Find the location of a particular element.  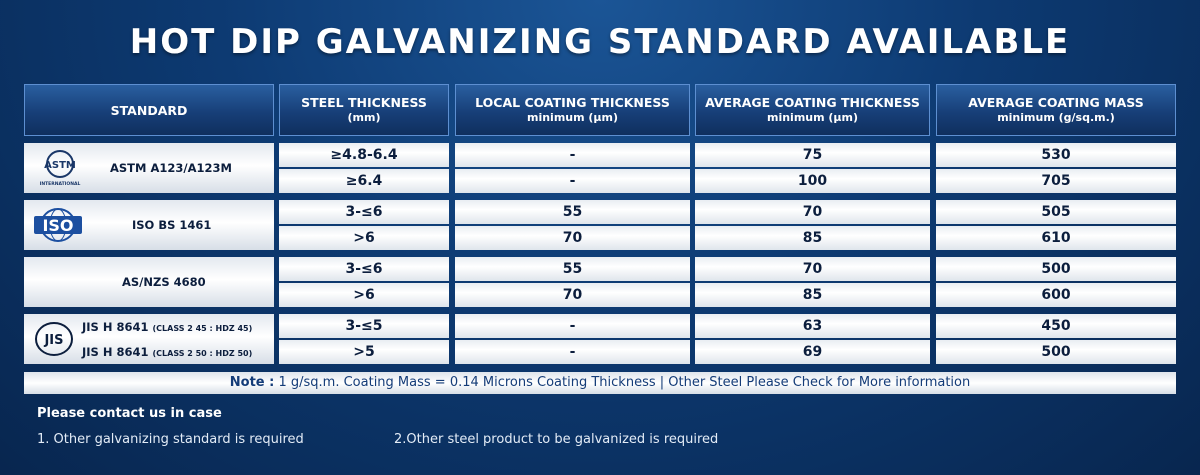

astm-logo-icon: ASTM INTERNATIONAL is located at coordinates (60, 168).